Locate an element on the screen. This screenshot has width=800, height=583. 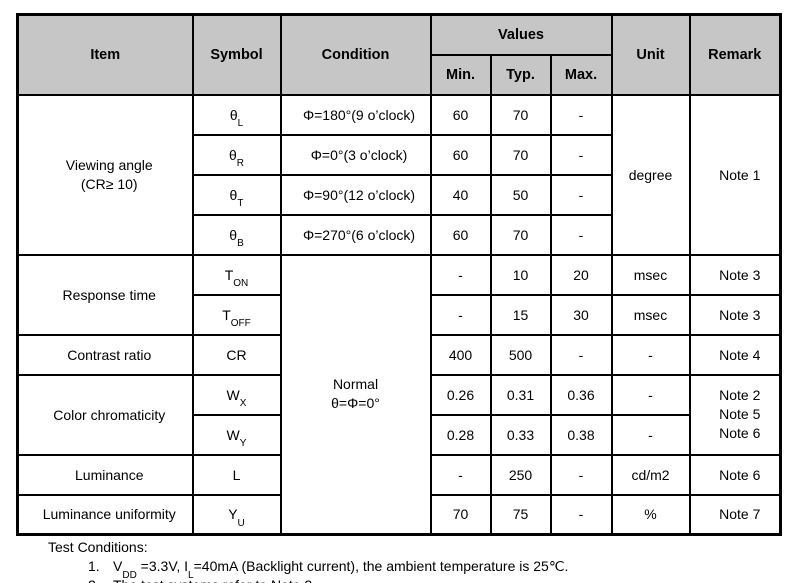
cell-item-luminance: Luminance is located at coordinates (105, 474).